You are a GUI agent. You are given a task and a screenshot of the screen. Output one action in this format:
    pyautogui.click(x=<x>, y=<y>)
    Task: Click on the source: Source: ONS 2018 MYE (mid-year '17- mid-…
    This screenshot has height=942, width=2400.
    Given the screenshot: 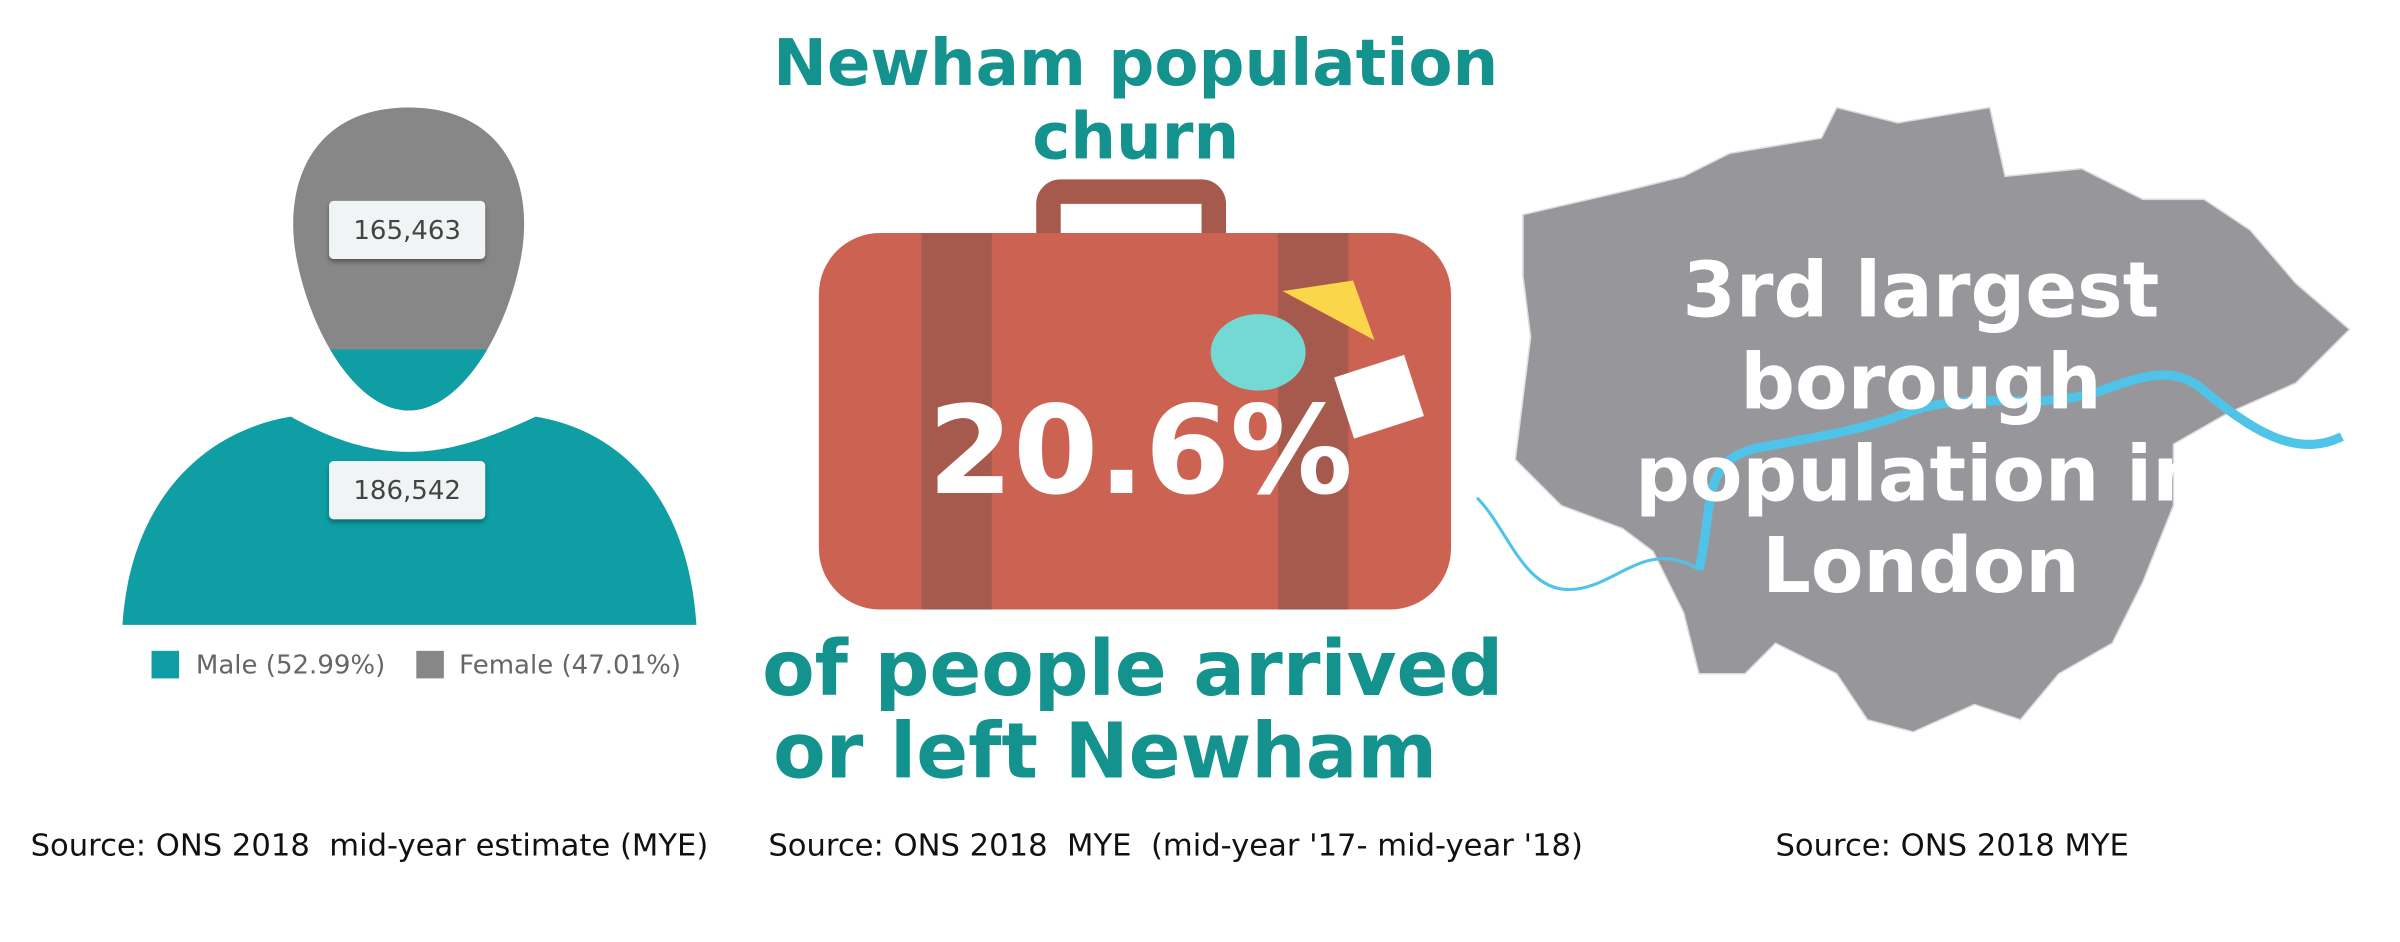 What is the action you would take?
    pyautogui.click(x=1175, y=845)
    